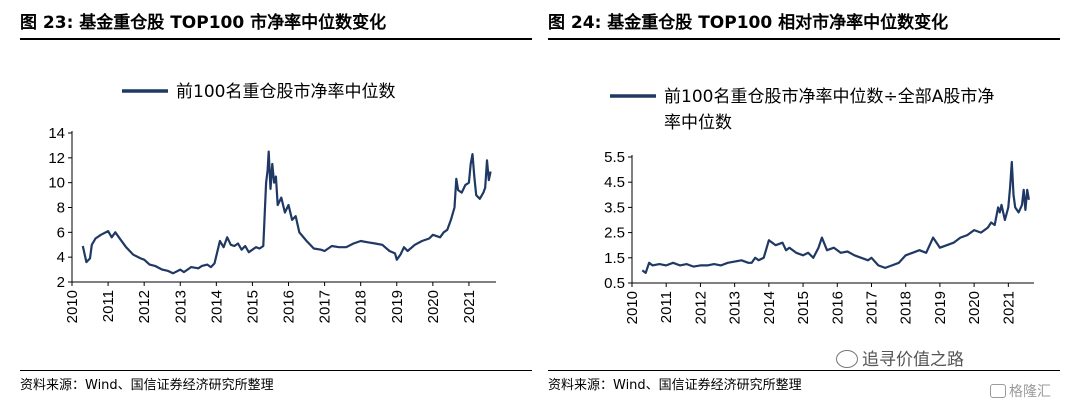  I want to click on y-tick-label: 4.5, so click(614, 182).